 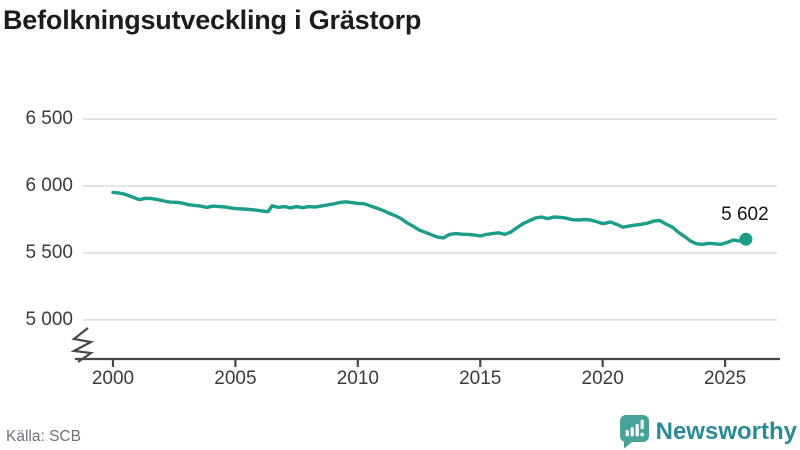 I want to click on x-axis-label-2005: 2005, so click(x=235, y=378).